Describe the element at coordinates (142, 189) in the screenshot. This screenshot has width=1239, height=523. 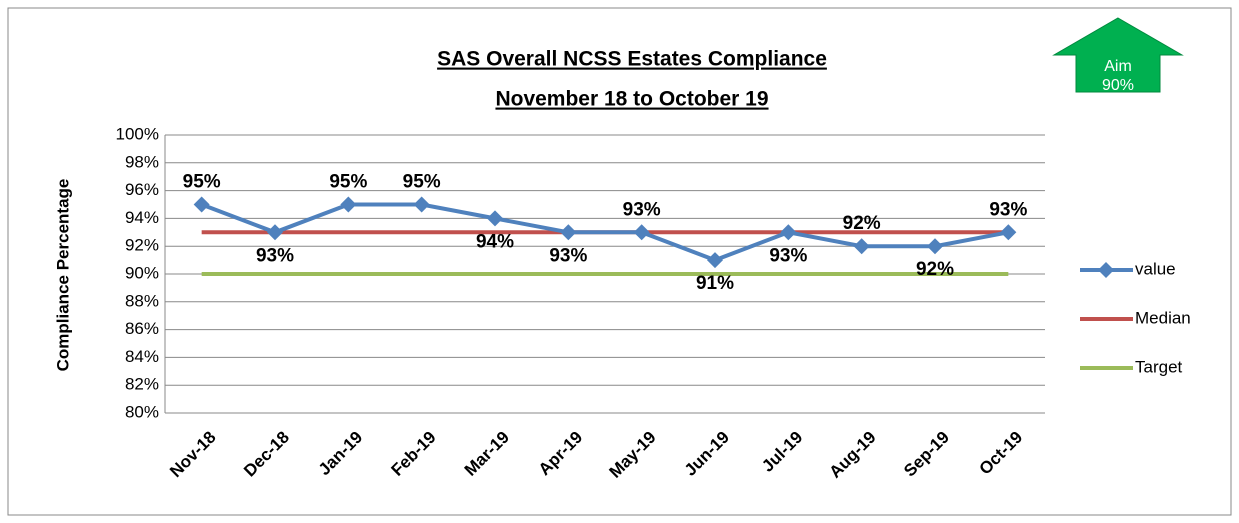
I see `y-tick-label: 96%` at that location.